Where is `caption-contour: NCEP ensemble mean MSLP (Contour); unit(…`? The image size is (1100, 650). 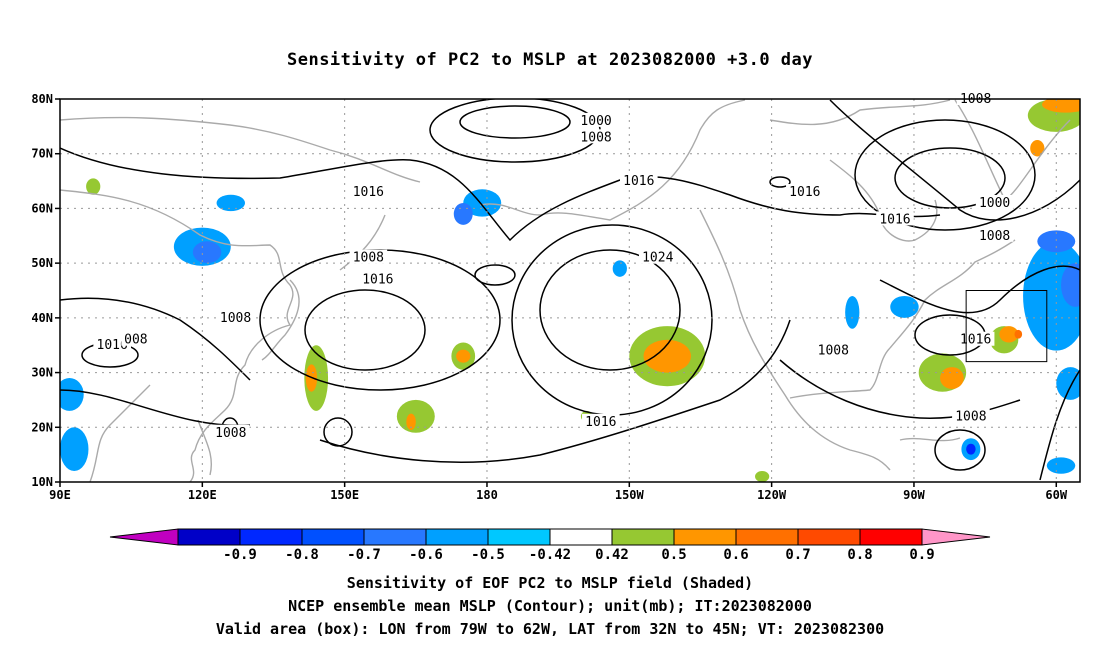
caption-contour: NCEP ensemble mean MSLP (Contour); unit(… is located at coordinates (550, 606).